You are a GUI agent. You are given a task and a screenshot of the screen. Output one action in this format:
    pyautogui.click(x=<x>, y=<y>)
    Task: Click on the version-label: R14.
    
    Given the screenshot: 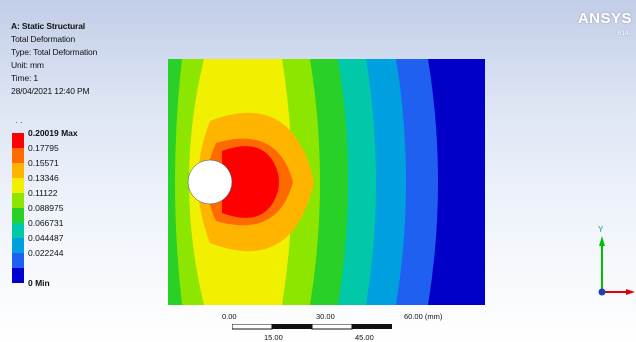 What is the action you would take?
    pyautogui.click(x=623, y=34)
    